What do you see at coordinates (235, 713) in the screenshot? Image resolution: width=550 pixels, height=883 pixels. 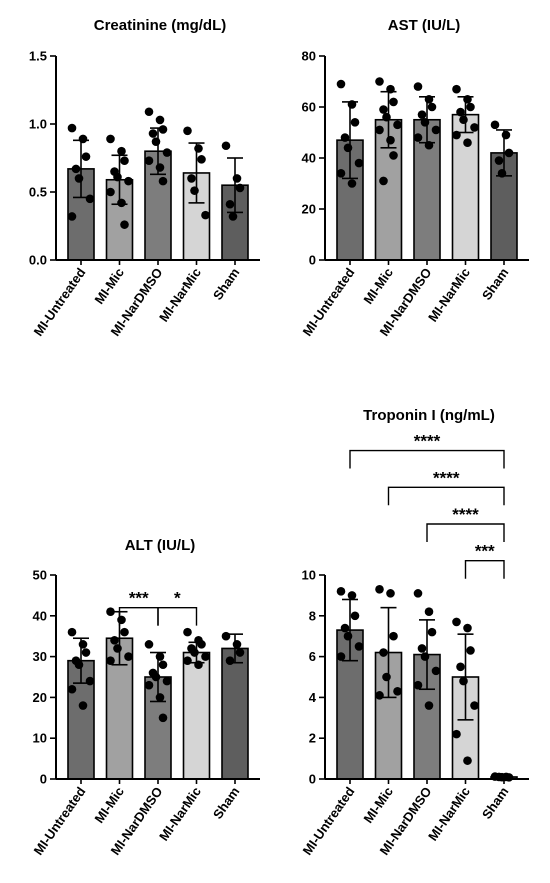 I see `bar` at bounding box center [235, 713].